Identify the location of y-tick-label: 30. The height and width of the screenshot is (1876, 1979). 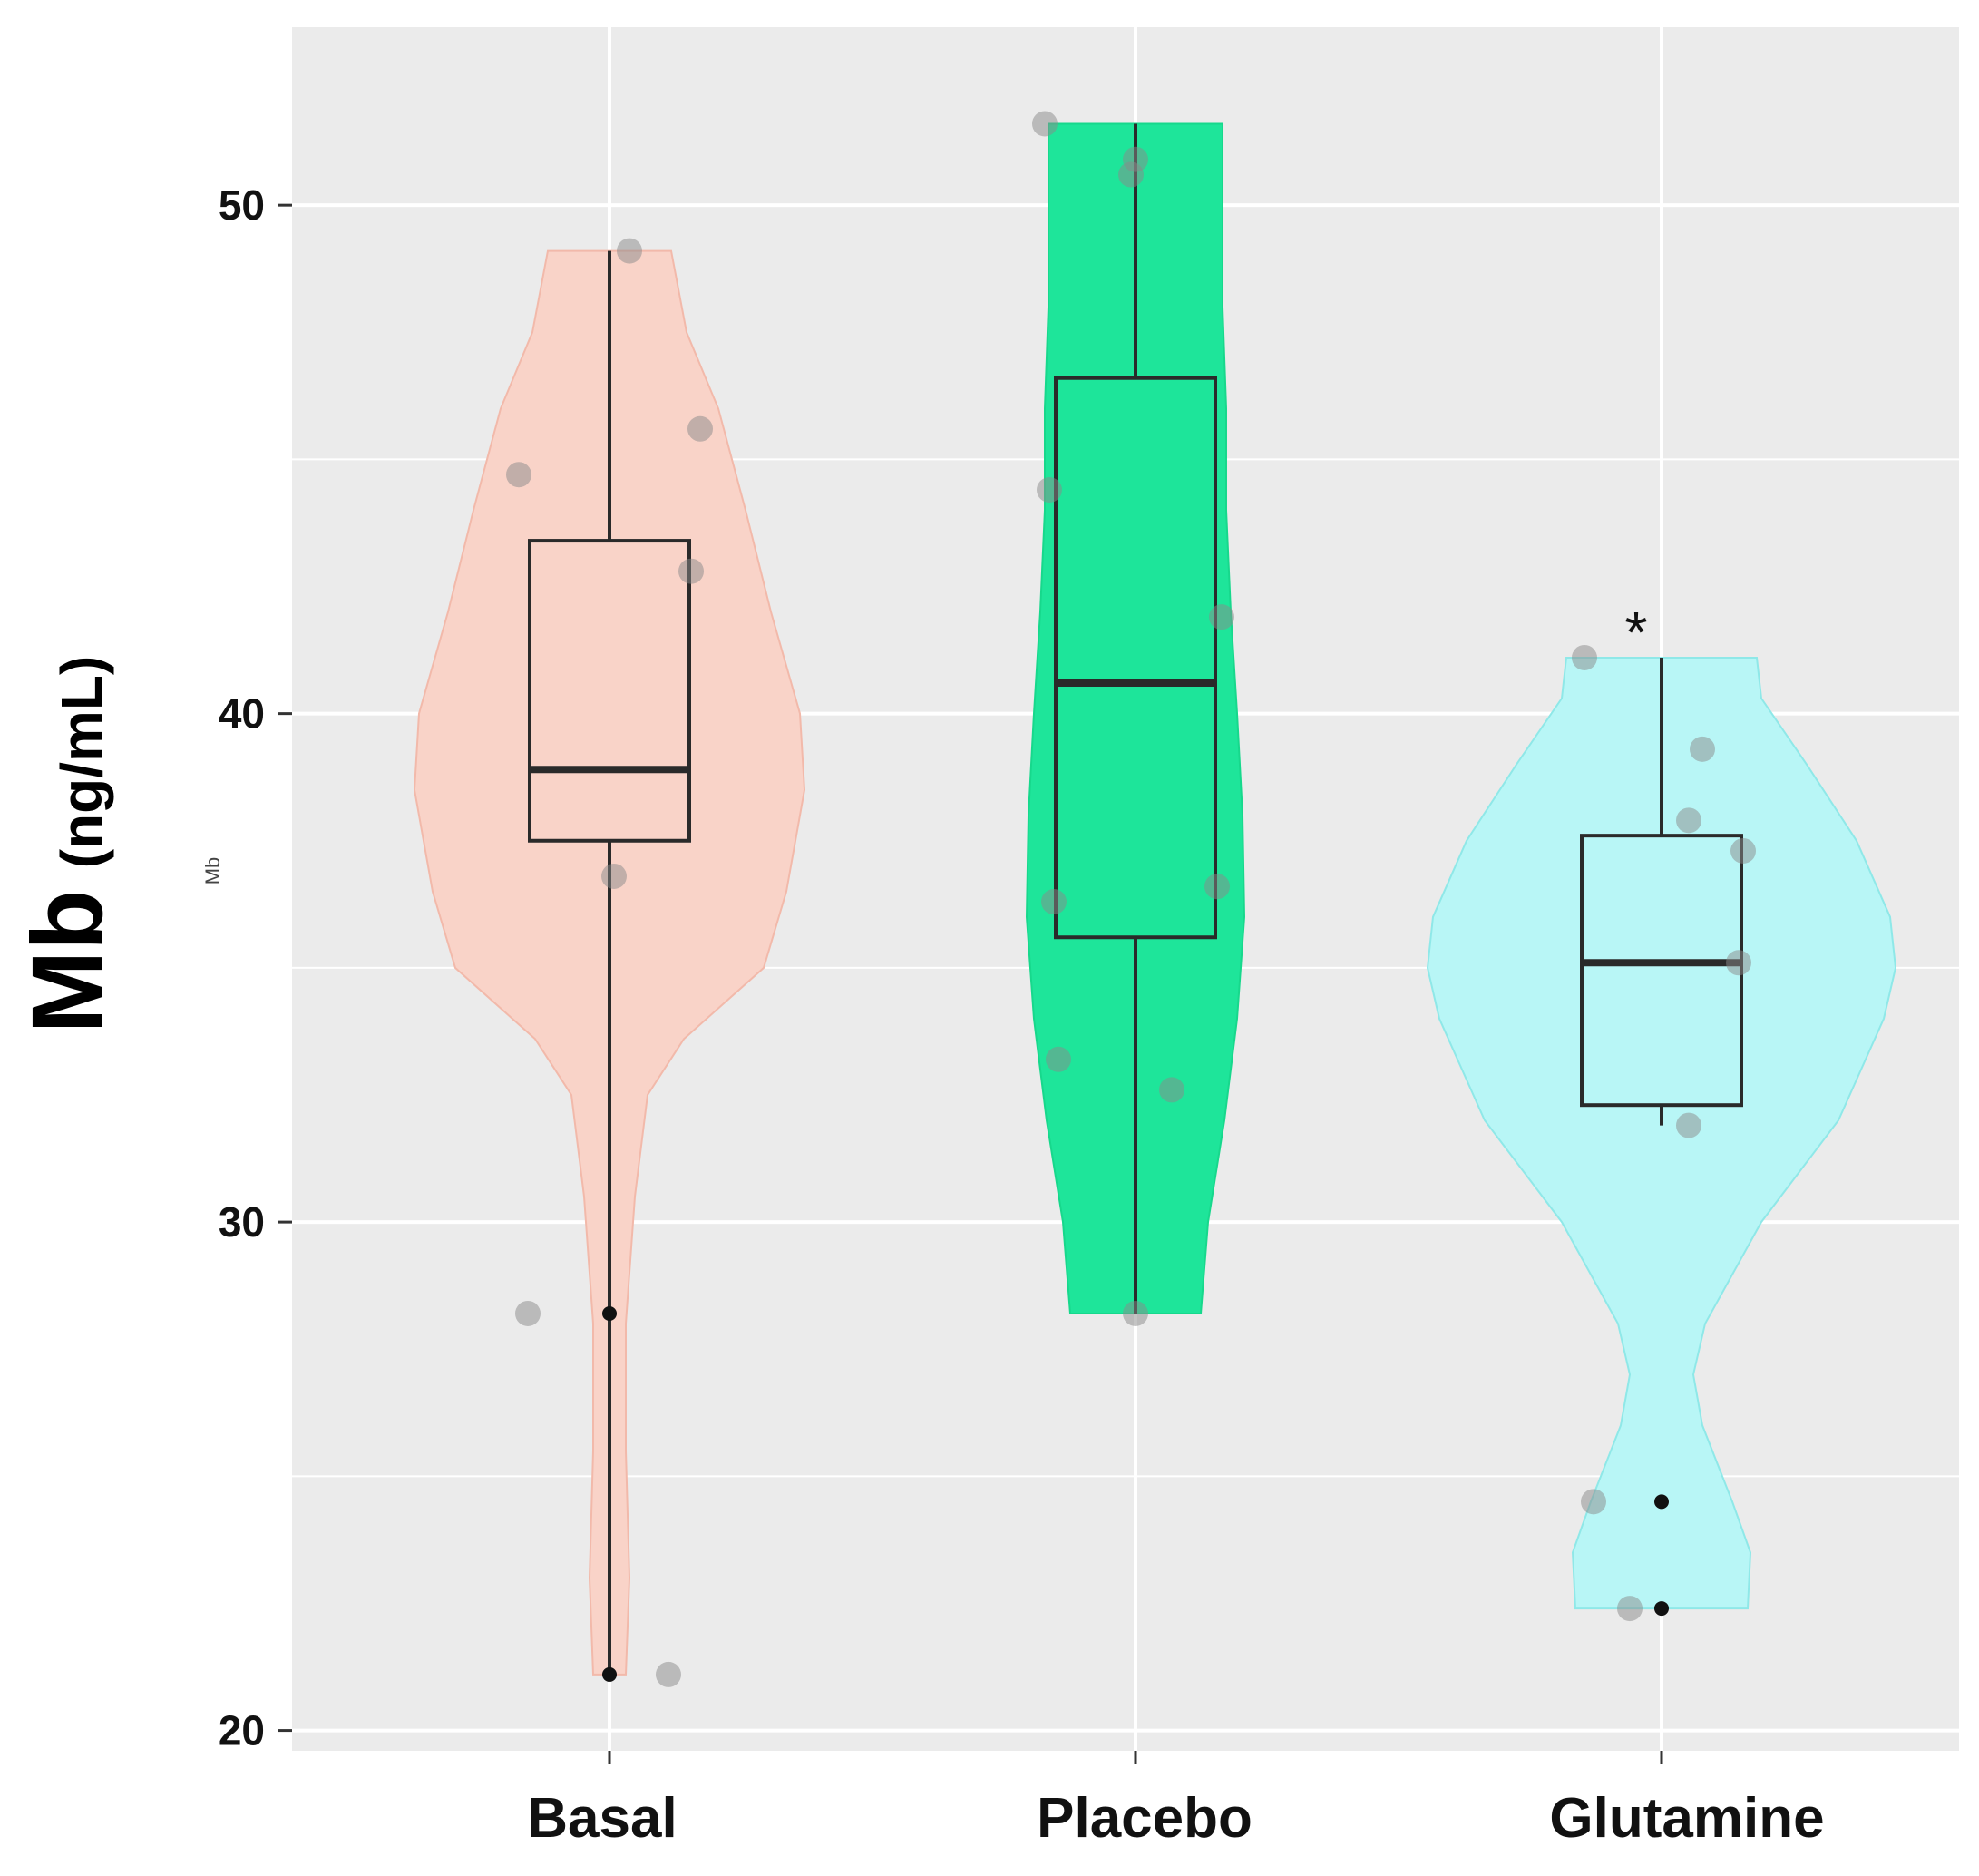
(242, 1222).